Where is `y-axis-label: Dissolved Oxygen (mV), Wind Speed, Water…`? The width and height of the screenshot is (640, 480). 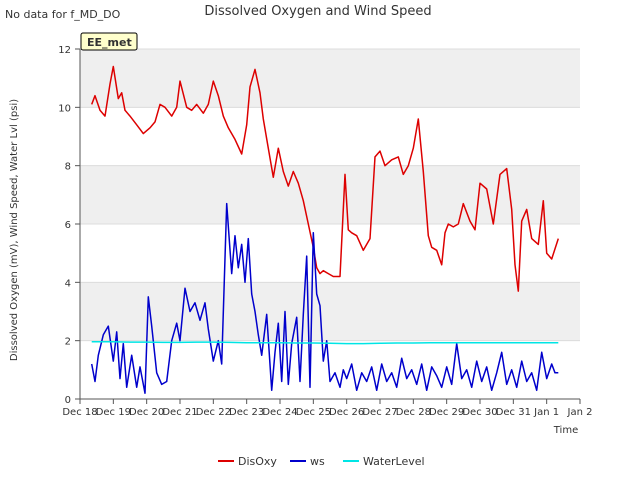 y-axis-label: Dissolved Oxygen (mV), Wind Speed, Water… is located at coordinates (14, 230).